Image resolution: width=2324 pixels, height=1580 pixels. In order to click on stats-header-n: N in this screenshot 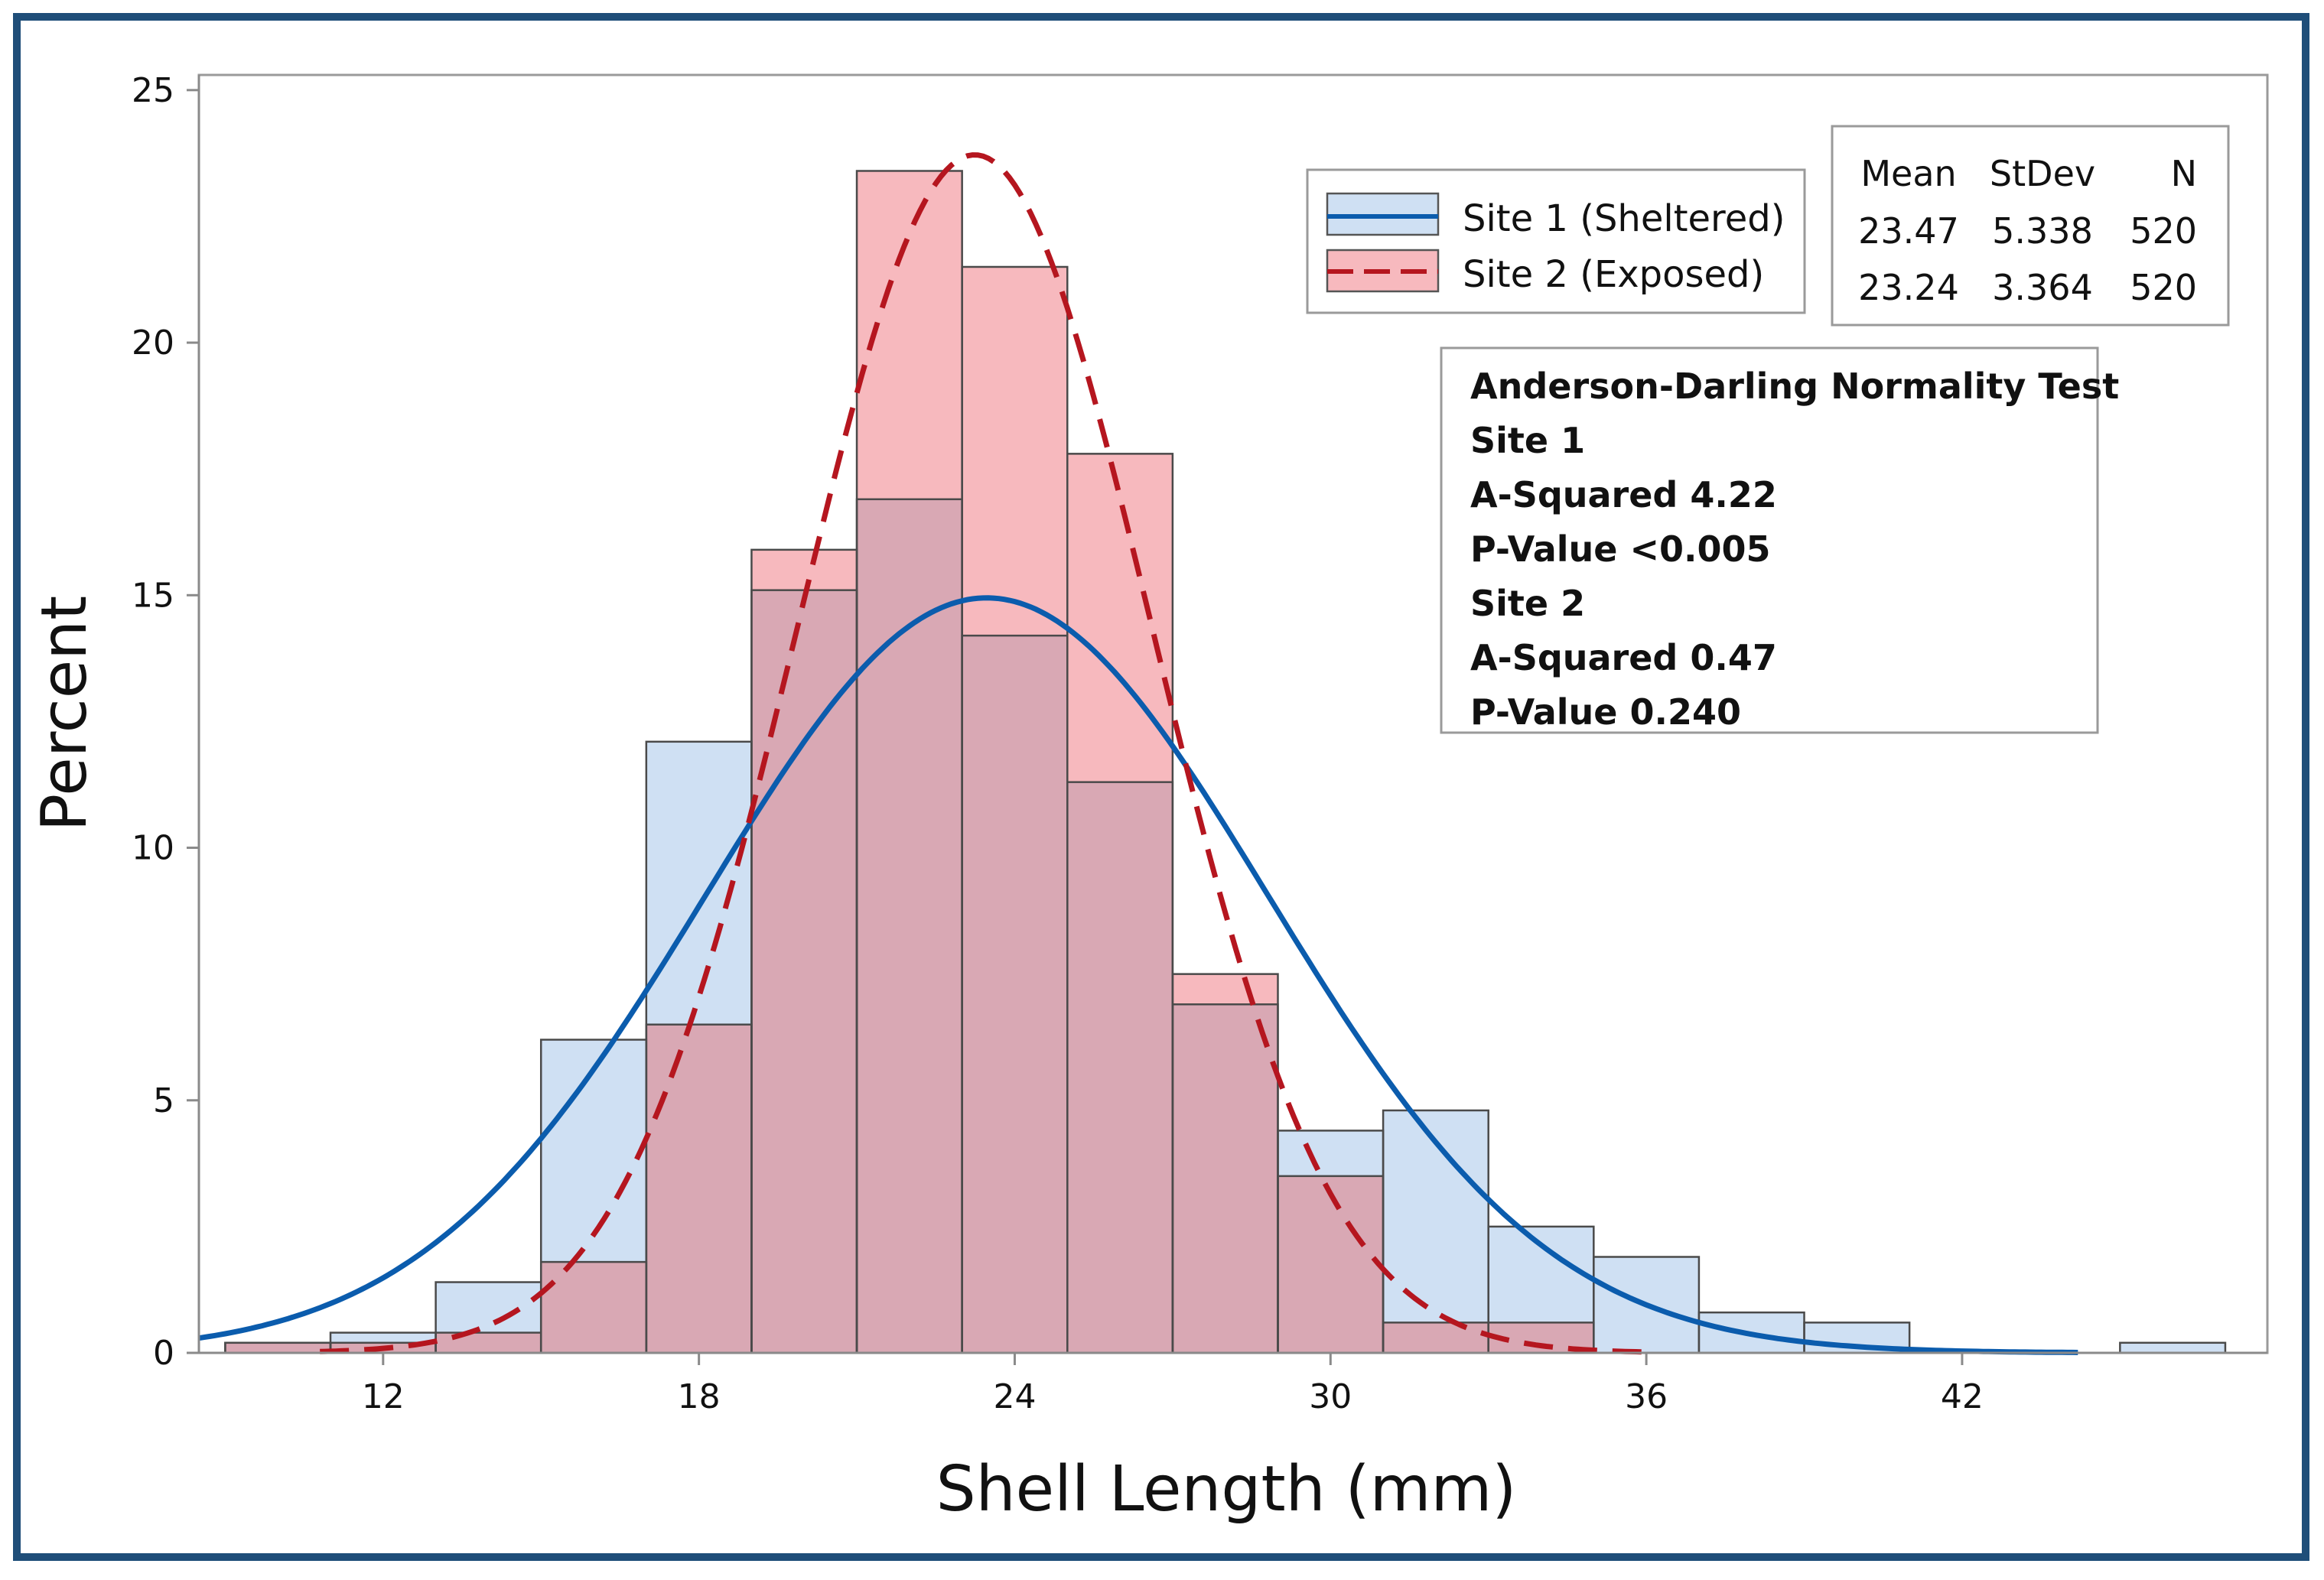, I will do `click(2184, 174)`.